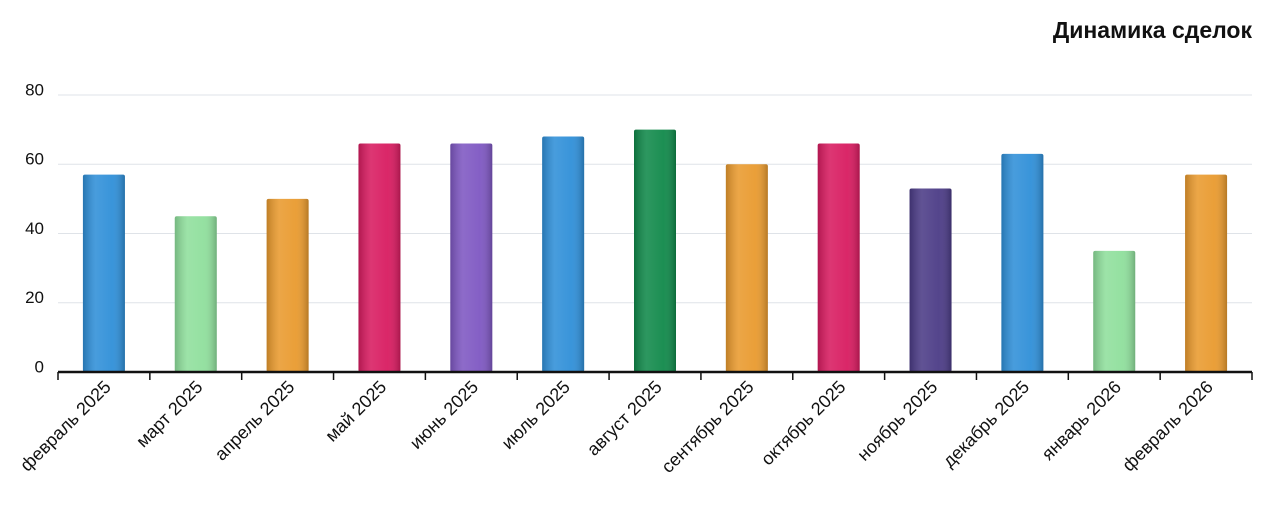  I want to click on y-tick-label: 20, so click(34, 297).